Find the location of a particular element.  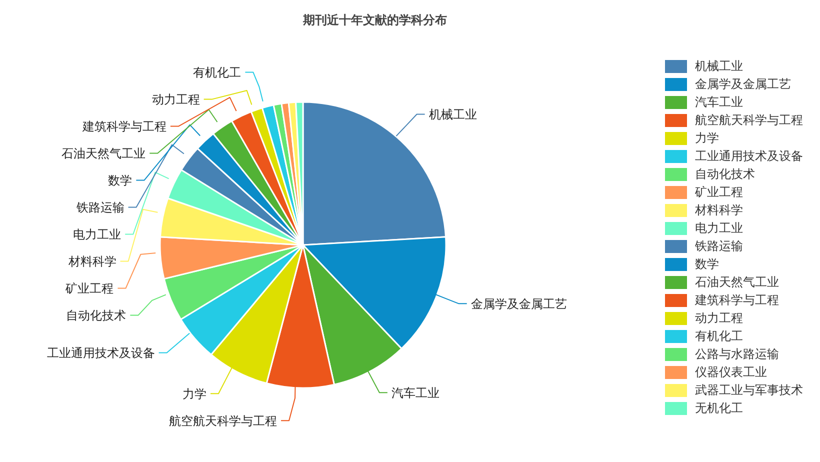

chart-title: 期刊近十年文献的学科分布 is located at coordinates (375, 20).